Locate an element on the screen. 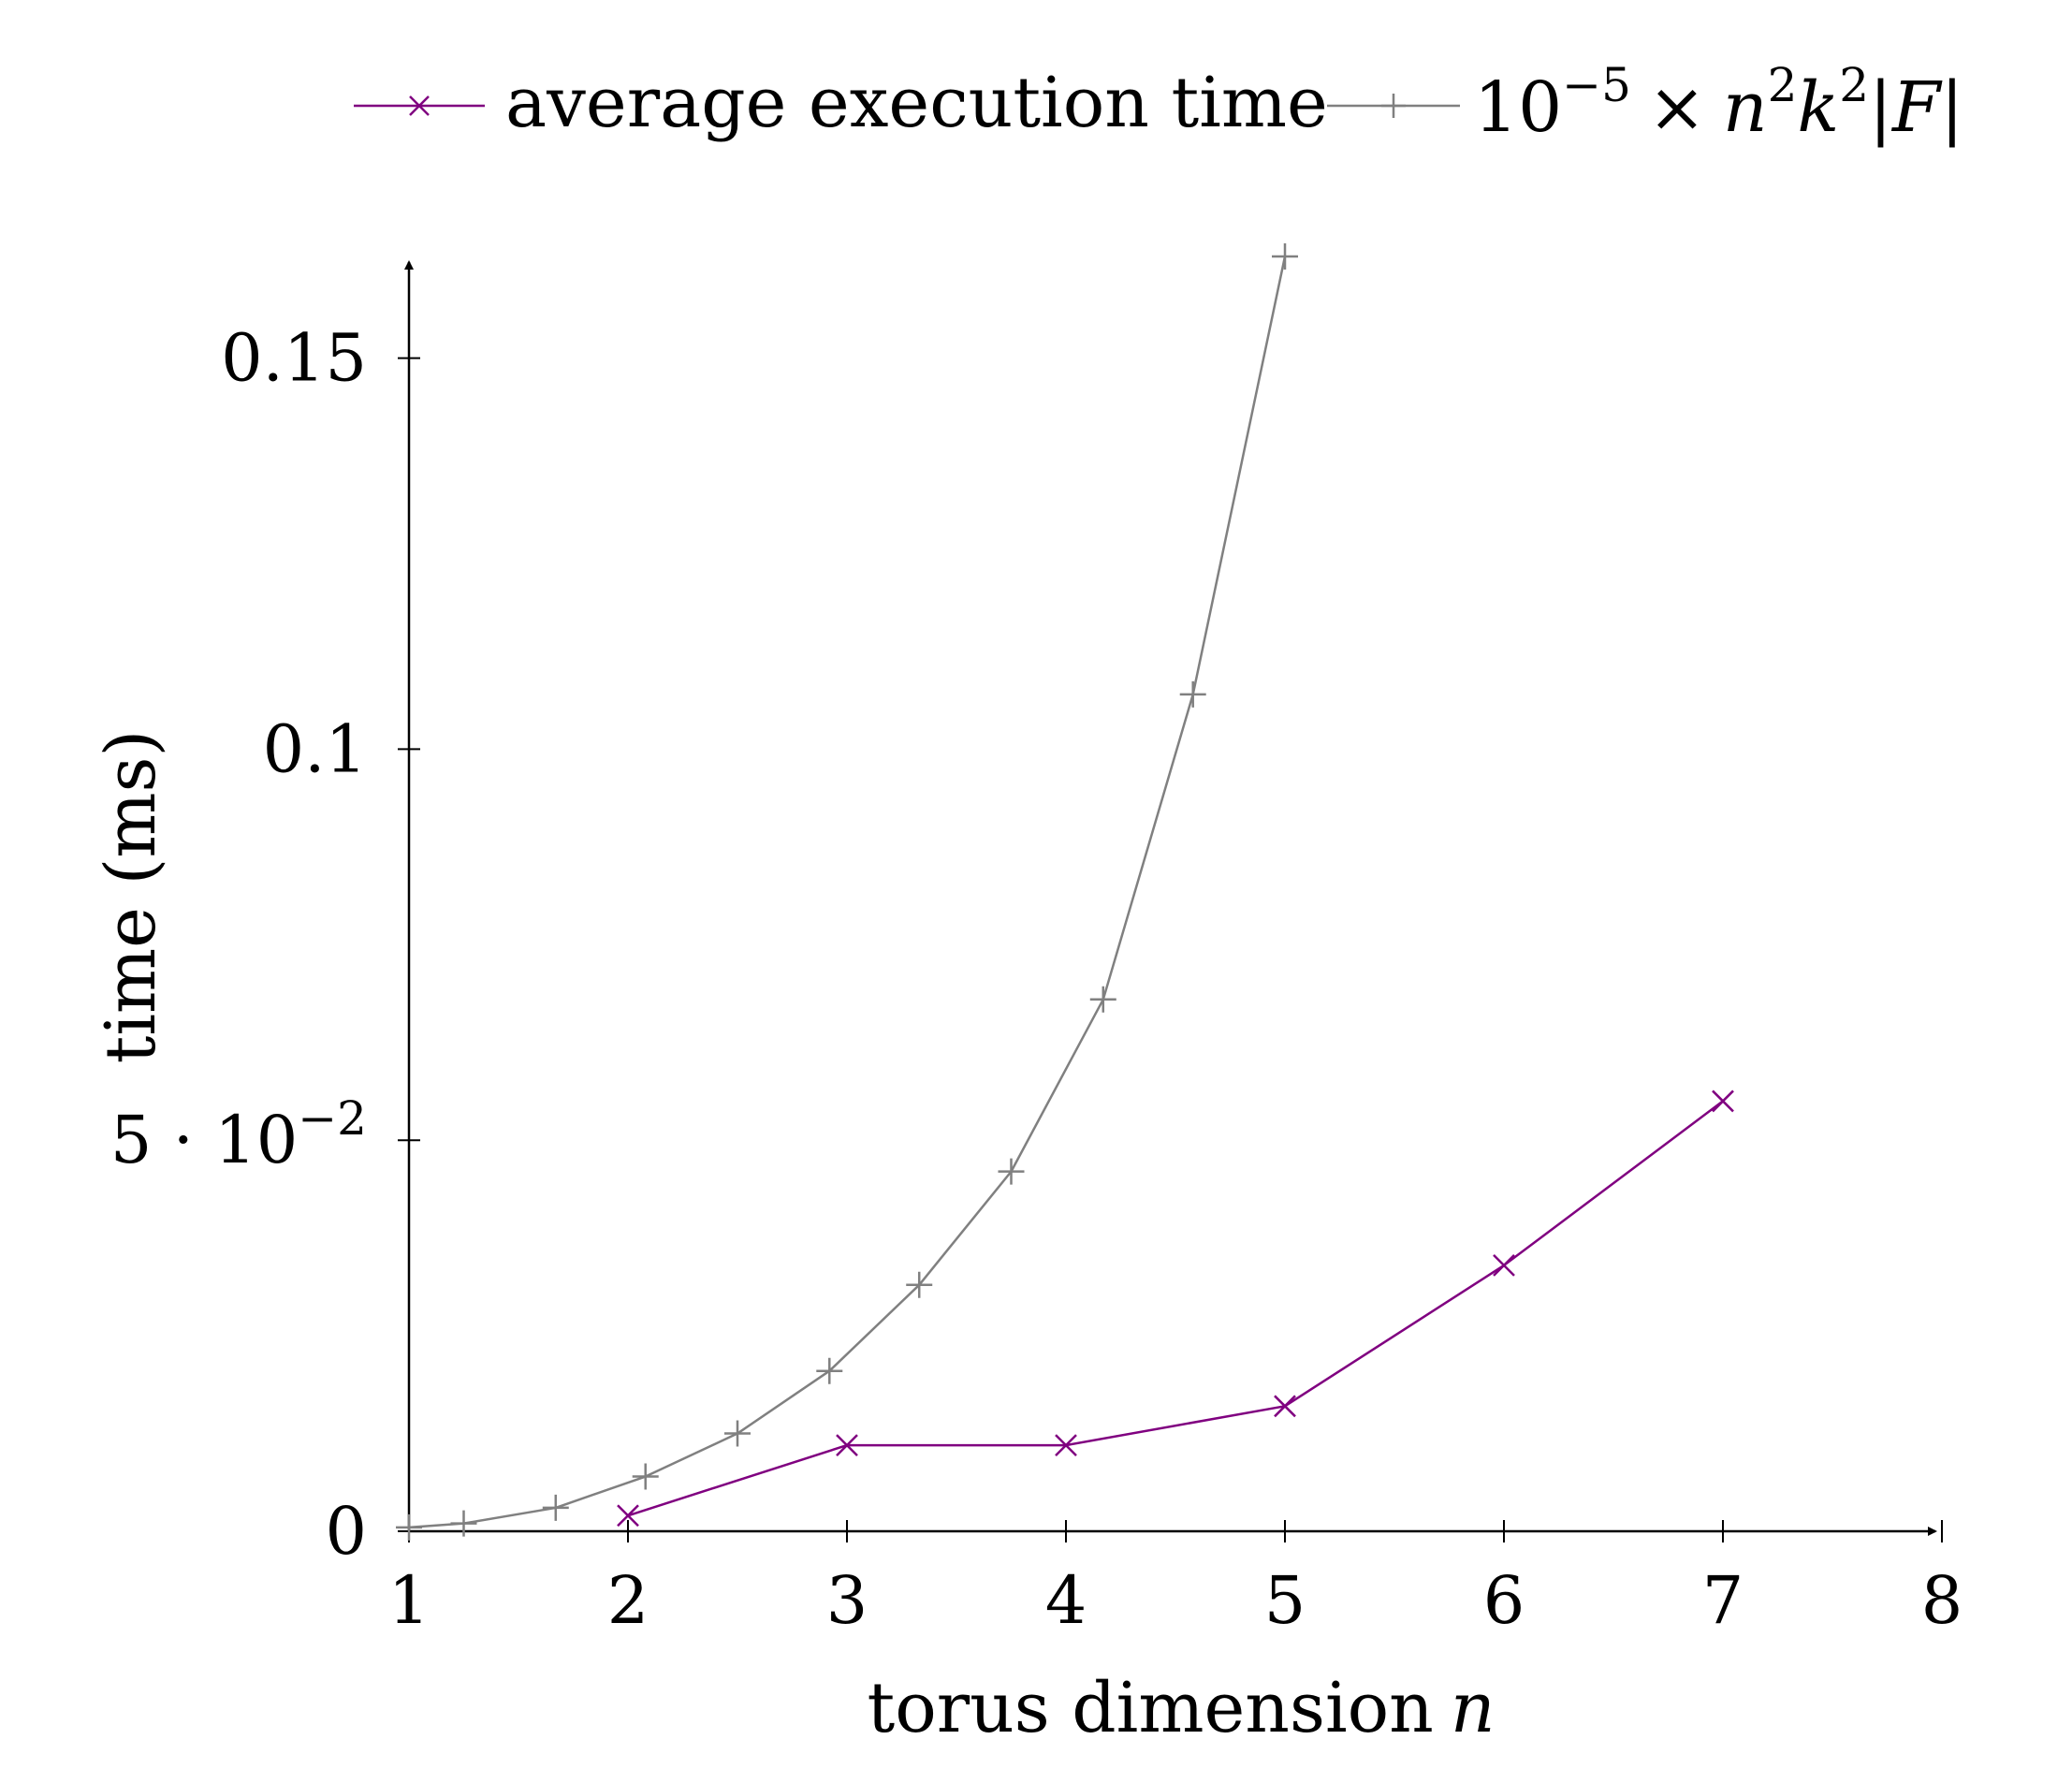 This screenshot has width=2072, height=1769. x-tick-label-1: 1 is located at coordinates (409, 1600).